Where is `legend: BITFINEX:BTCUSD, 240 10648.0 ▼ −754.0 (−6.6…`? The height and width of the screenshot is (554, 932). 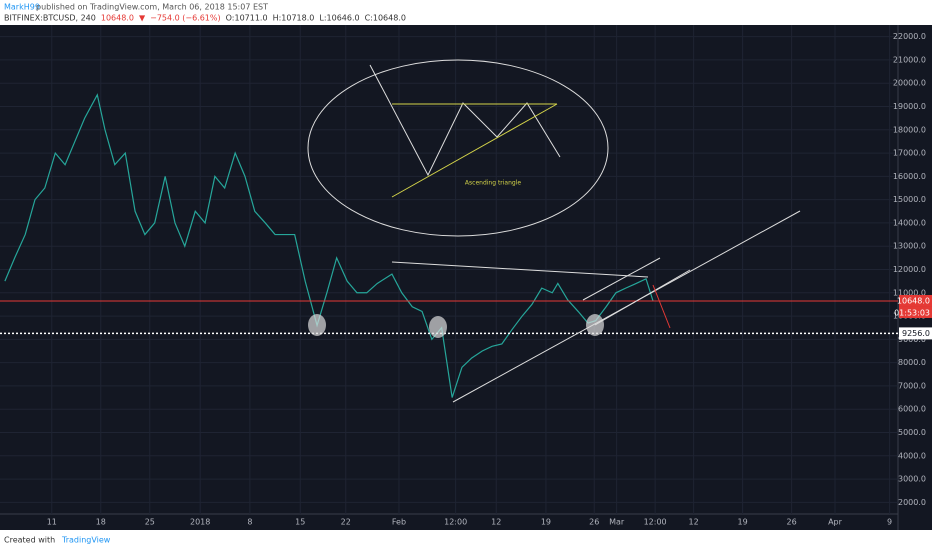 legend: BITFINEX:BTCUSD, 240 10648.0 ▼ −754.0 (−6.6… is located at coordinates (205, 18).